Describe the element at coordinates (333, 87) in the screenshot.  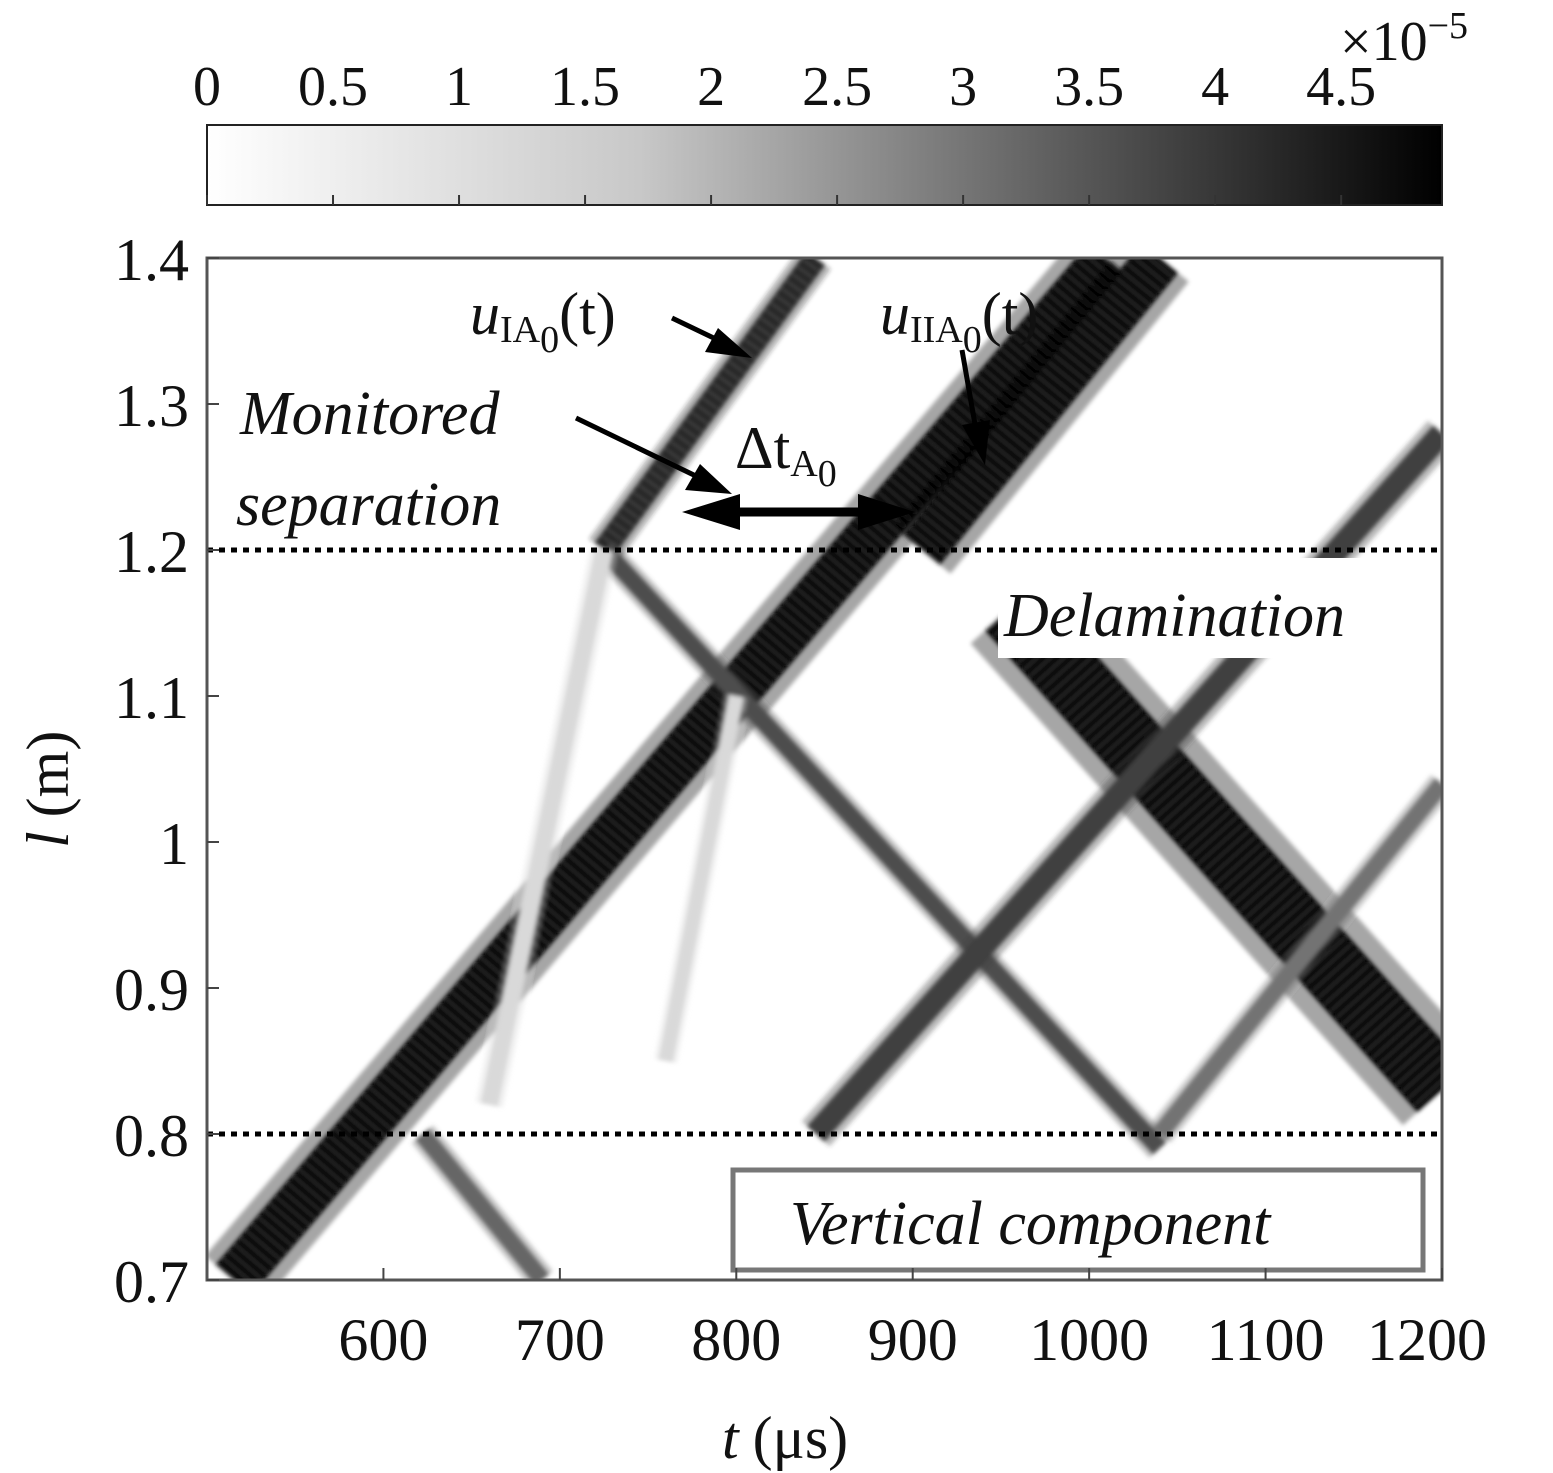
I see `colorbar-tick-label: 0.5` at that location.